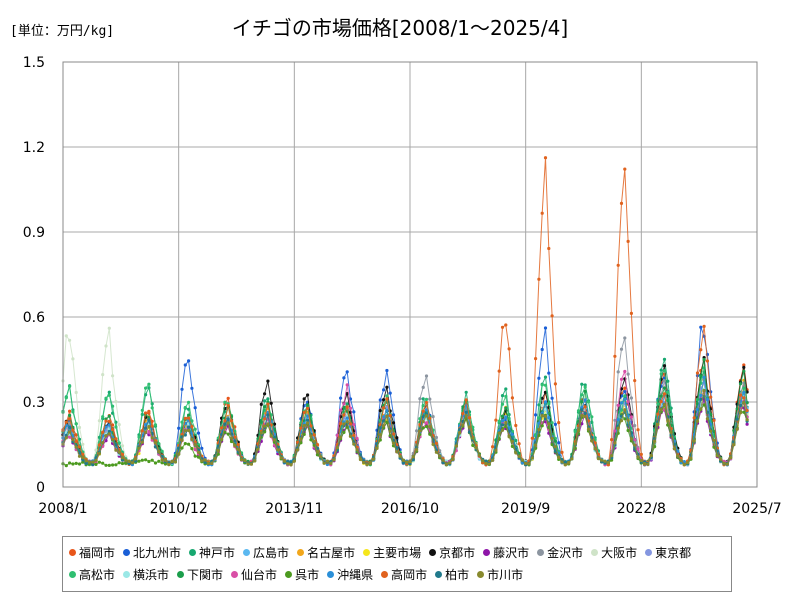 This screenshot has width=800, height=600. What do you see at coordinates (62, 509) in the screenshot?
I see `x-tick-label: 2008/1` at bounding box center [62, 509].